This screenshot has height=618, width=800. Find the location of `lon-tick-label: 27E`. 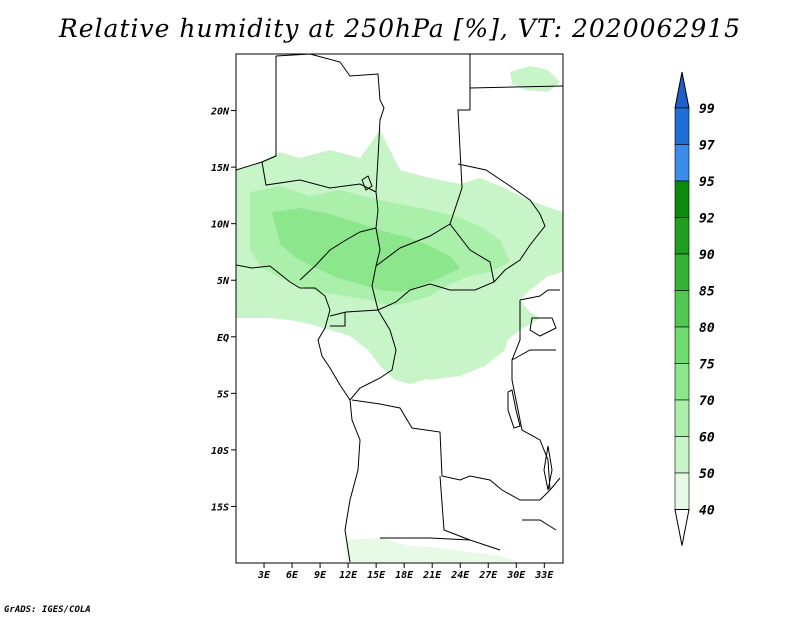

lon-tick-label: 27E is located at coordinates (488, 575).